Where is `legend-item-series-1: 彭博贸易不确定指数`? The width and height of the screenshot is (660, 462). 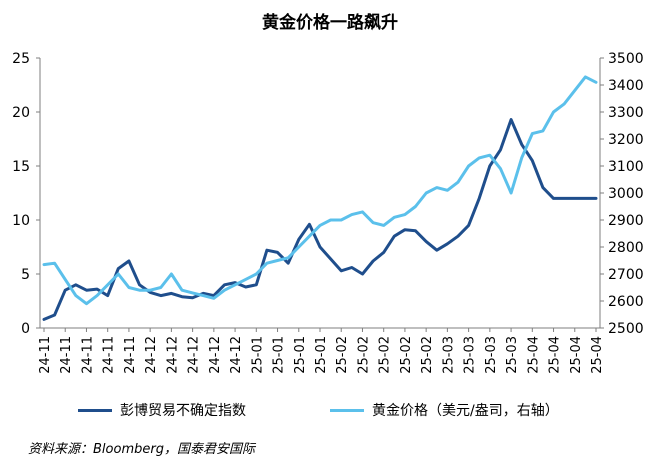
legend-item-series-1: 彭博贸易不确定指数 is located at coordinates (162, 410).